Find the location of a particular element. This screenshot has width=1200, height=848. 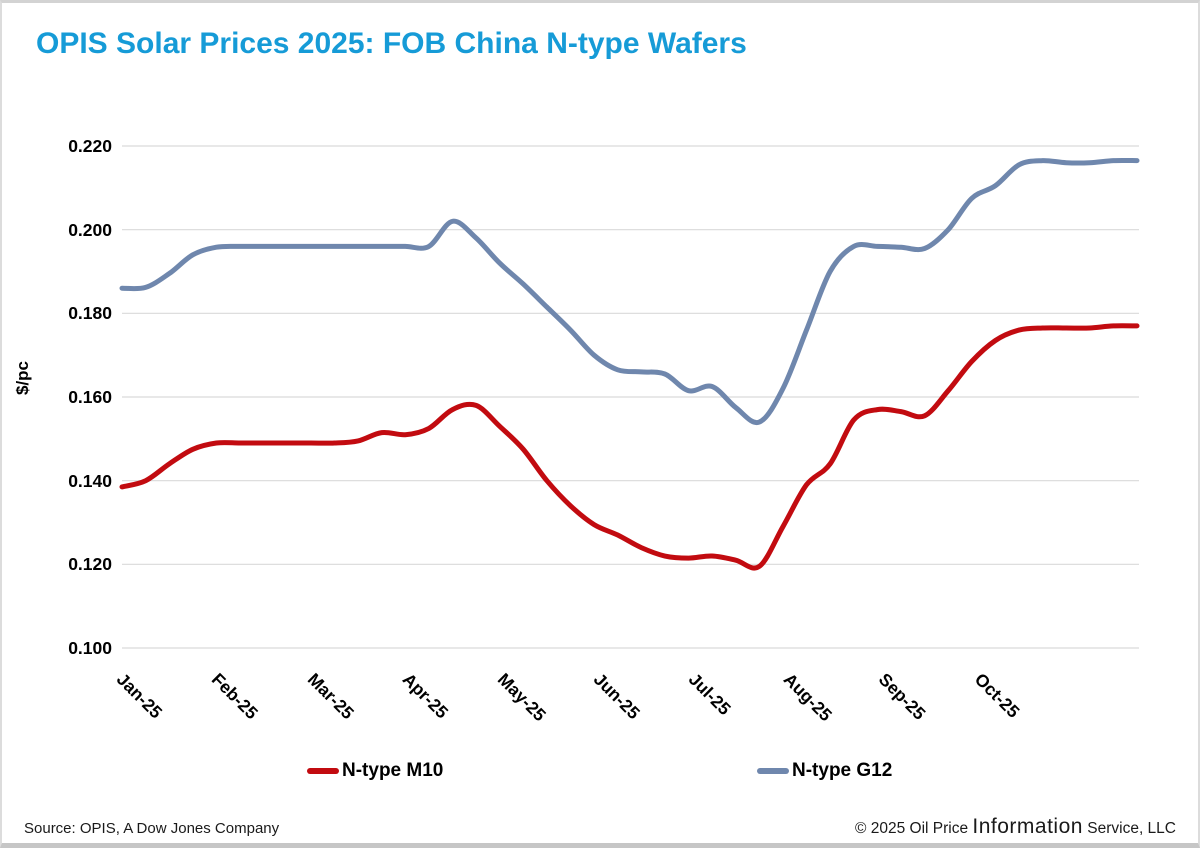

legend-item-g12: N-type G12 is located at coordinates (825, 770).